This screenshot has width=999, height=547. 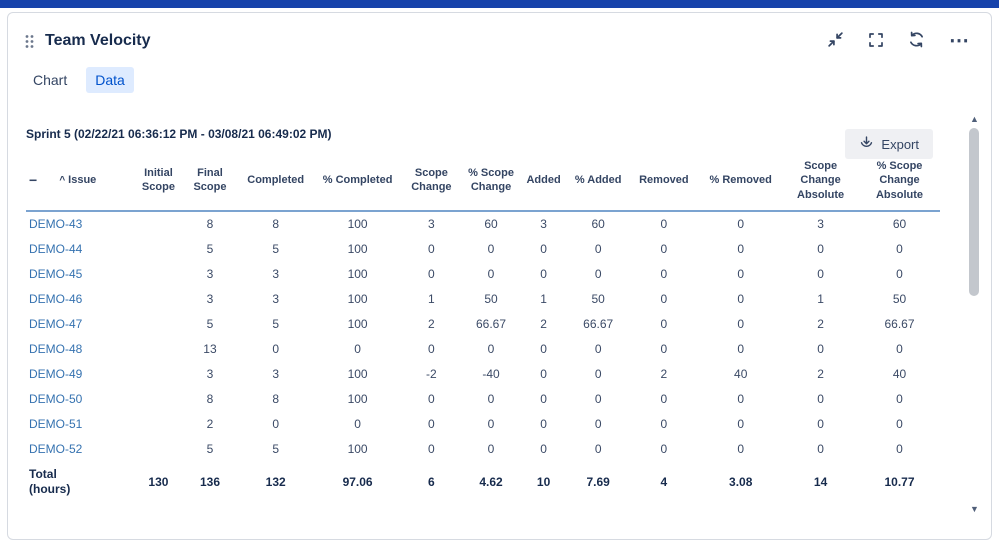 I want to click on table-row: DEMO-52 5 5 100 0 0 0 0 0 0 0 0, so click(x=483, y=449).